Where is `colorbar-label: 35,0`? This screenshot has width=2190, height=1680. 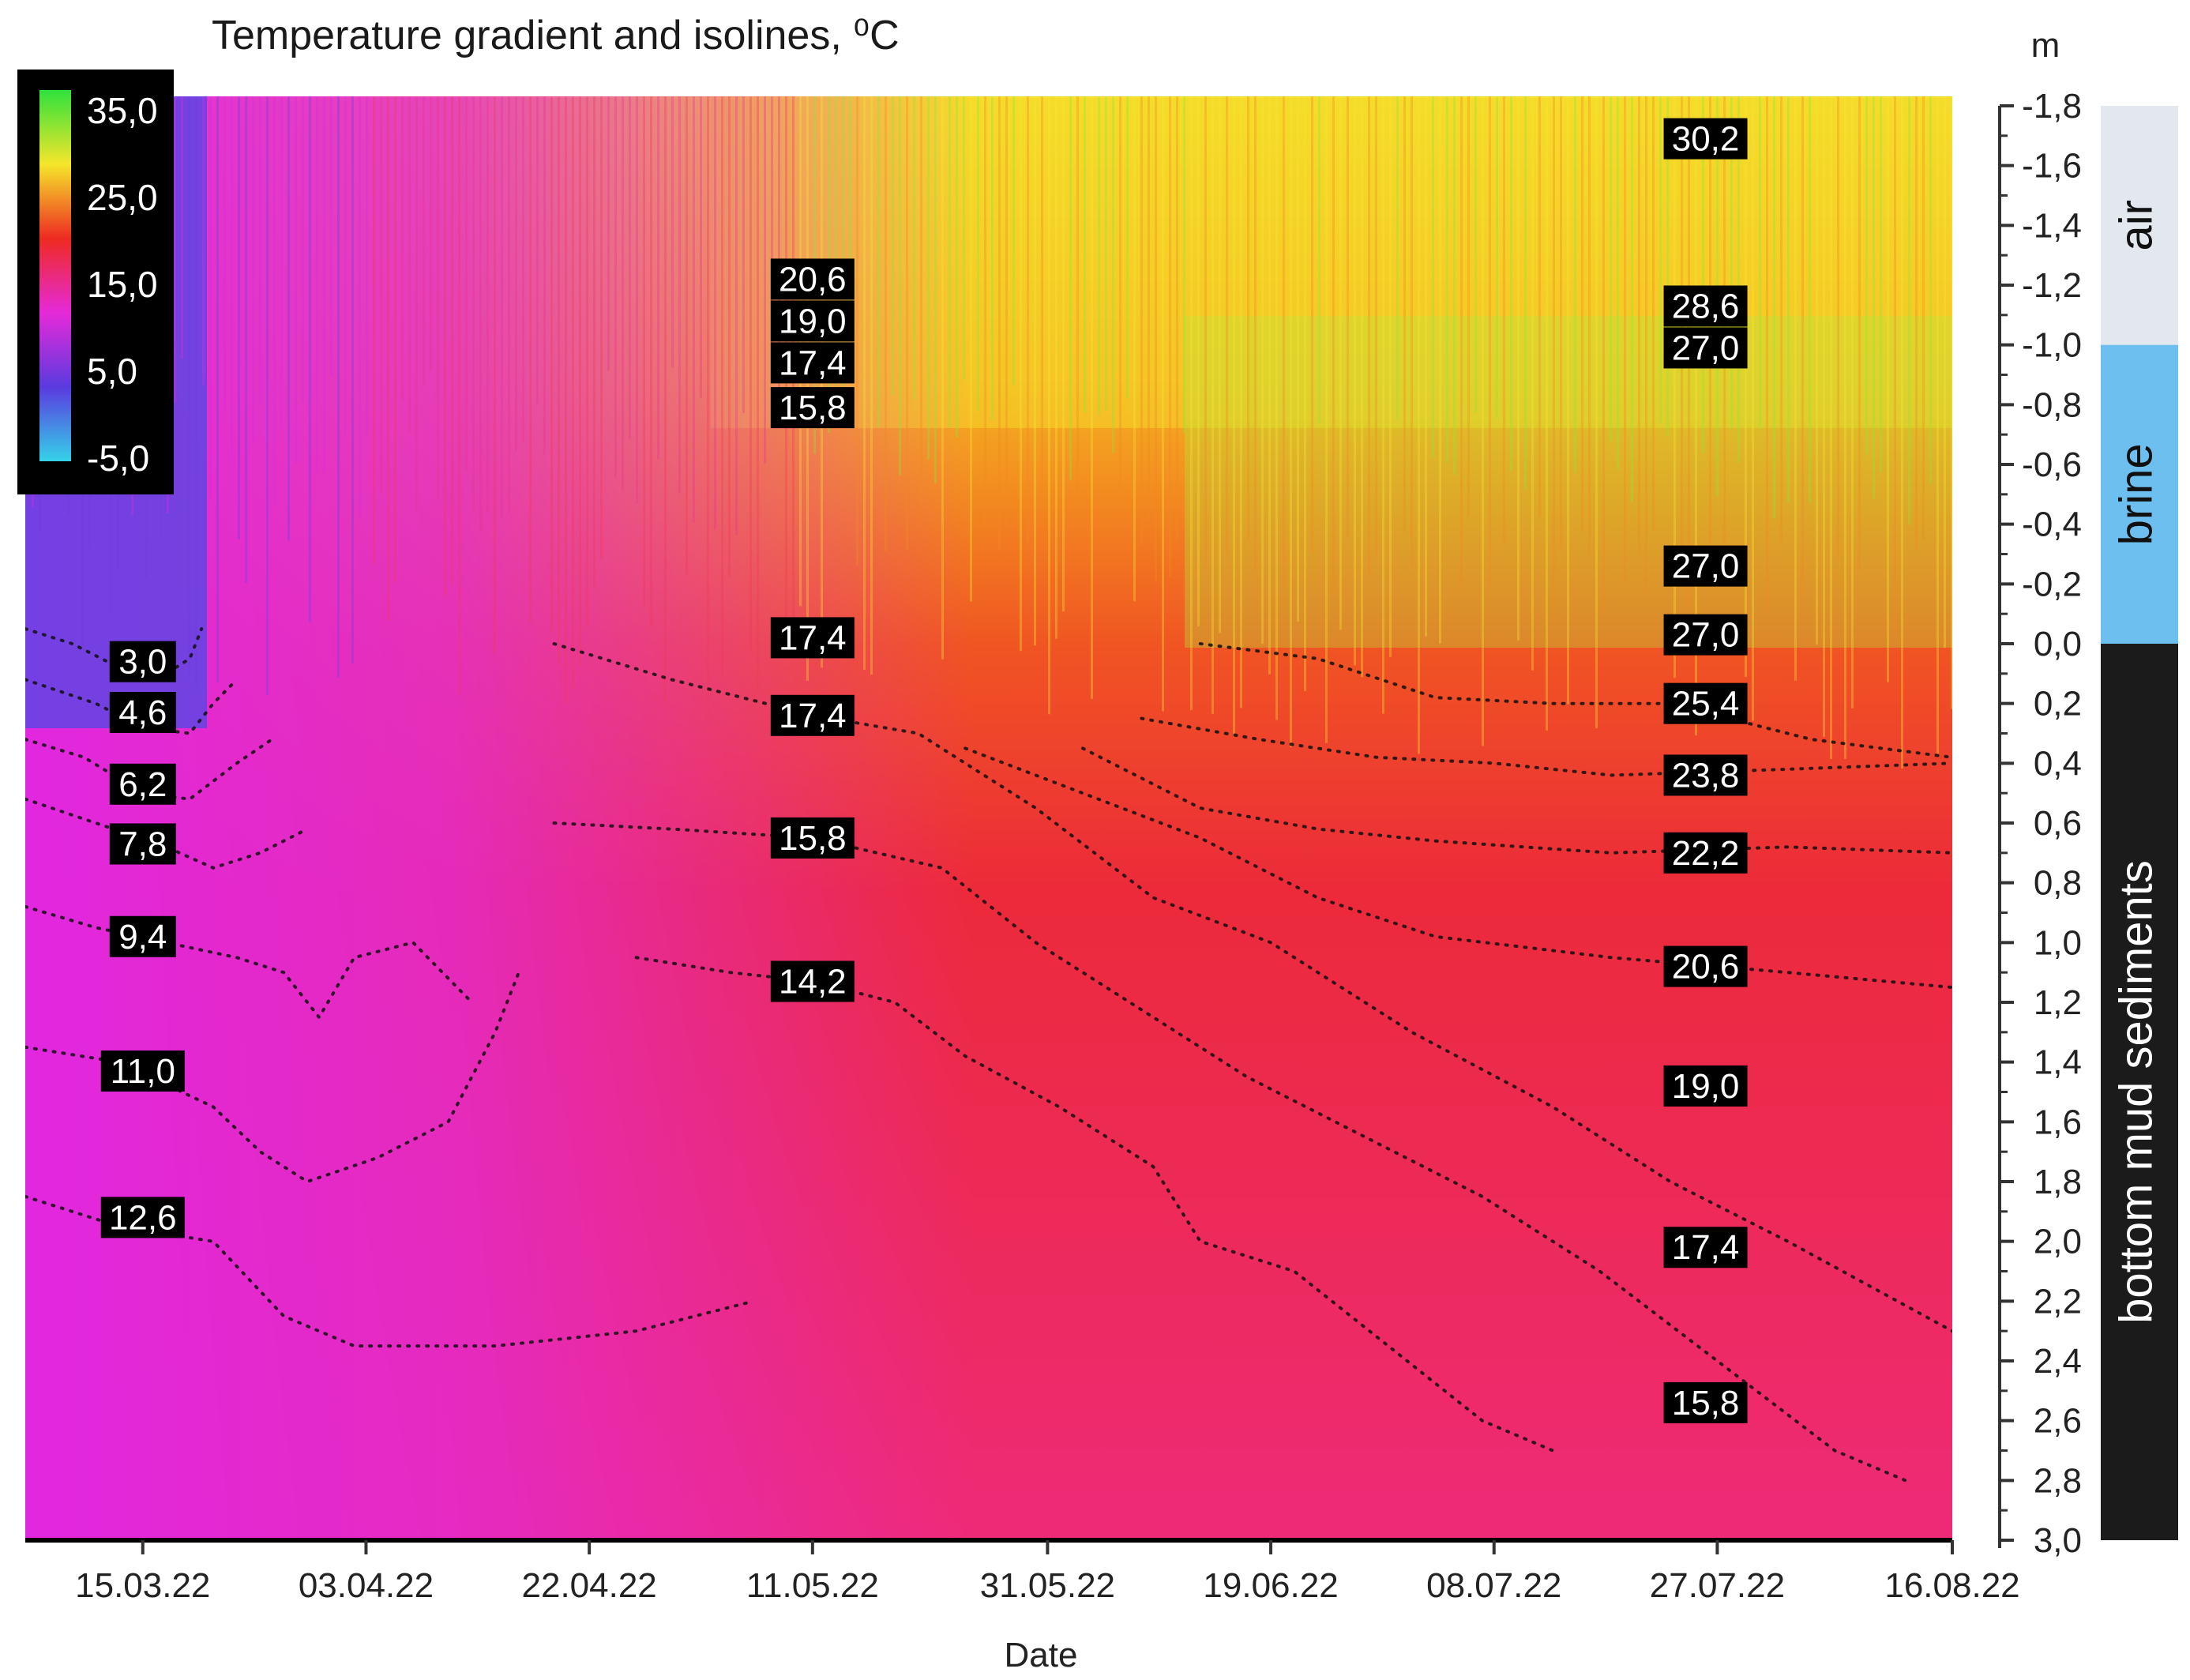
colorbar-label: 35,0 is located at coordinates (122, 110).